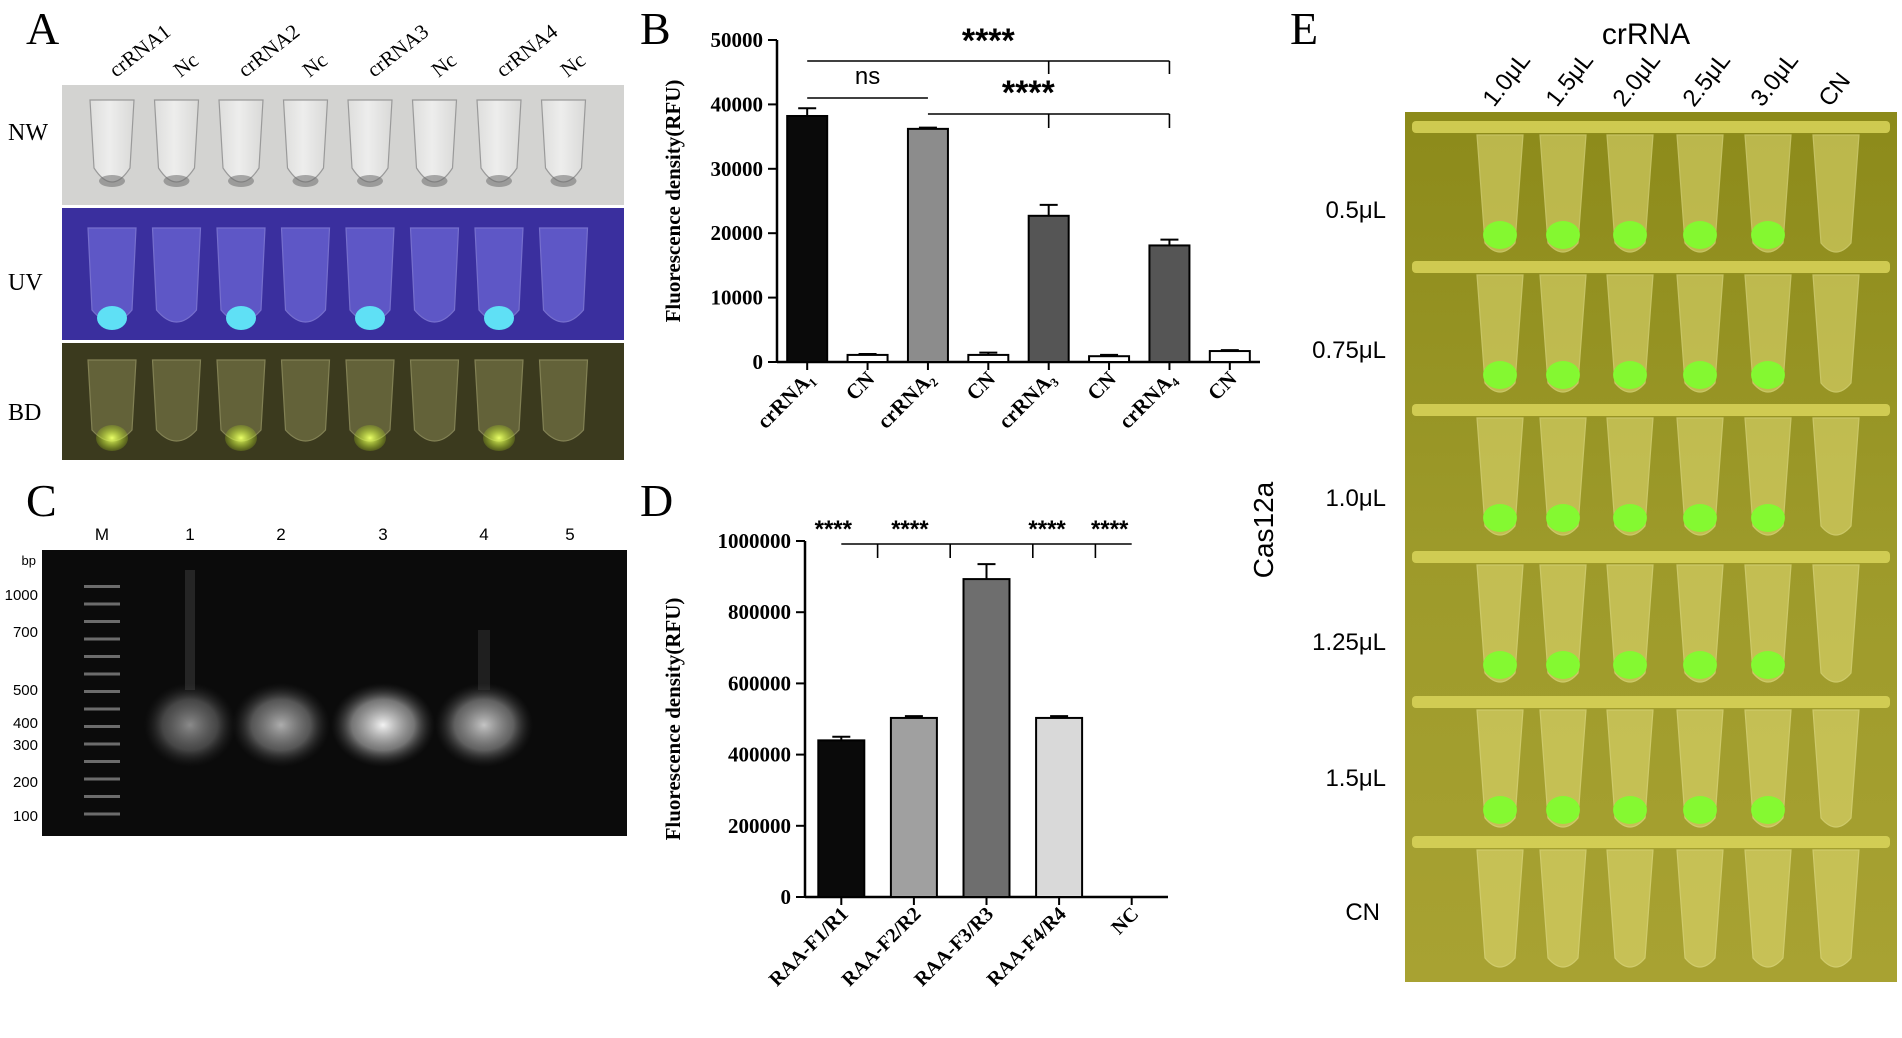  What do you see at coordinates (25, 745) in the screenshot?
I see `ladder-size-label: 300` at bounding box center [25, 745].